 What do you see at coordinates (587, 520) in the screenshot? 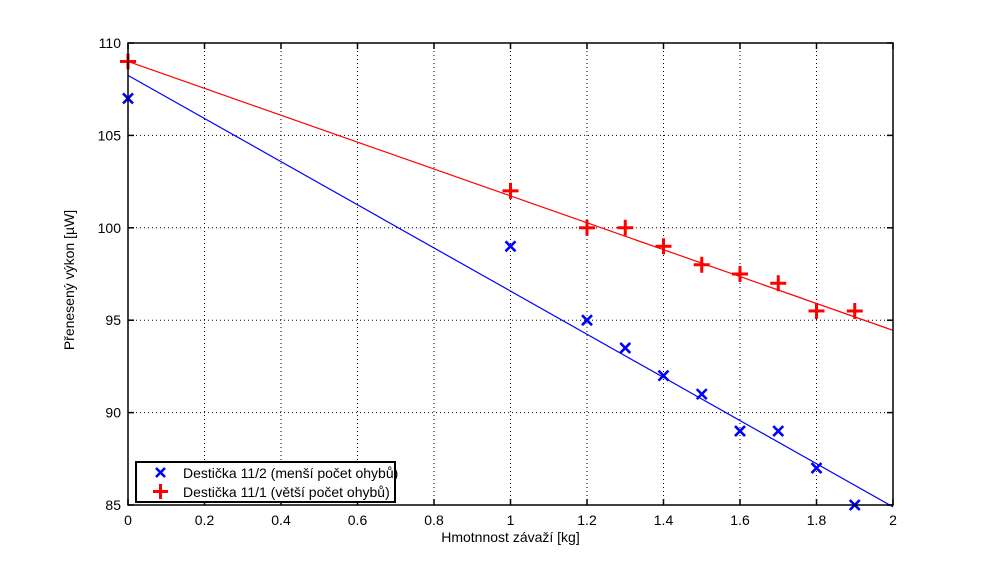
I see `x-tick-label: 1.2` at bounding box center [587, 520].